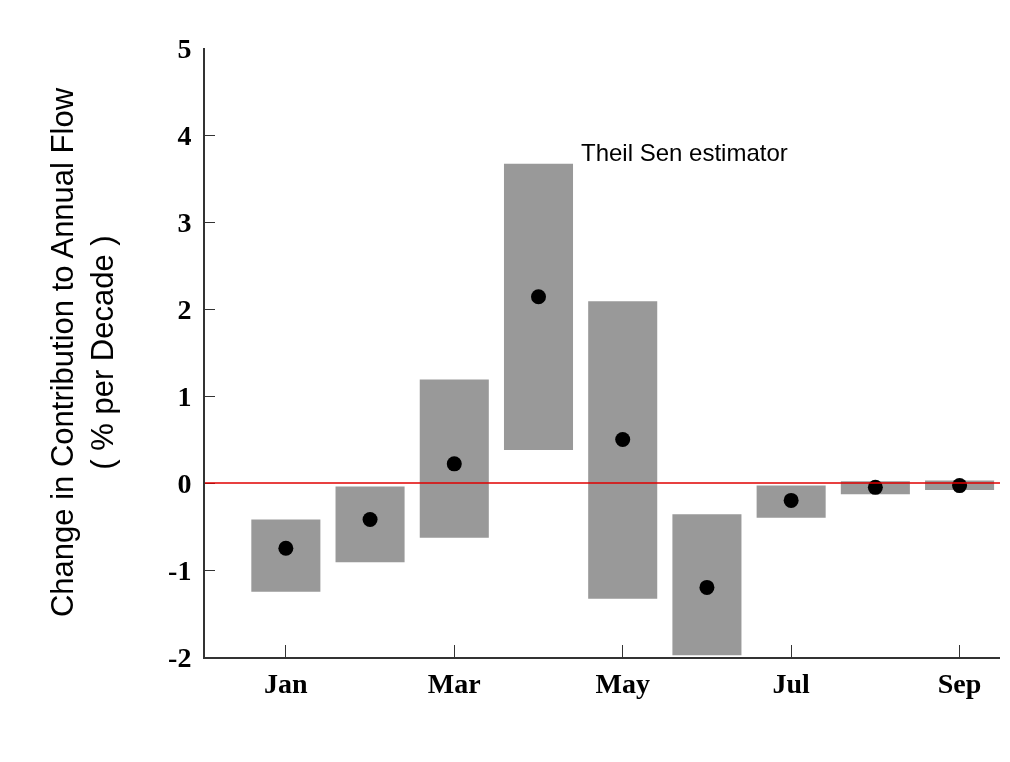  I want to click on x-tick-label: Mar, so click(454, 683).